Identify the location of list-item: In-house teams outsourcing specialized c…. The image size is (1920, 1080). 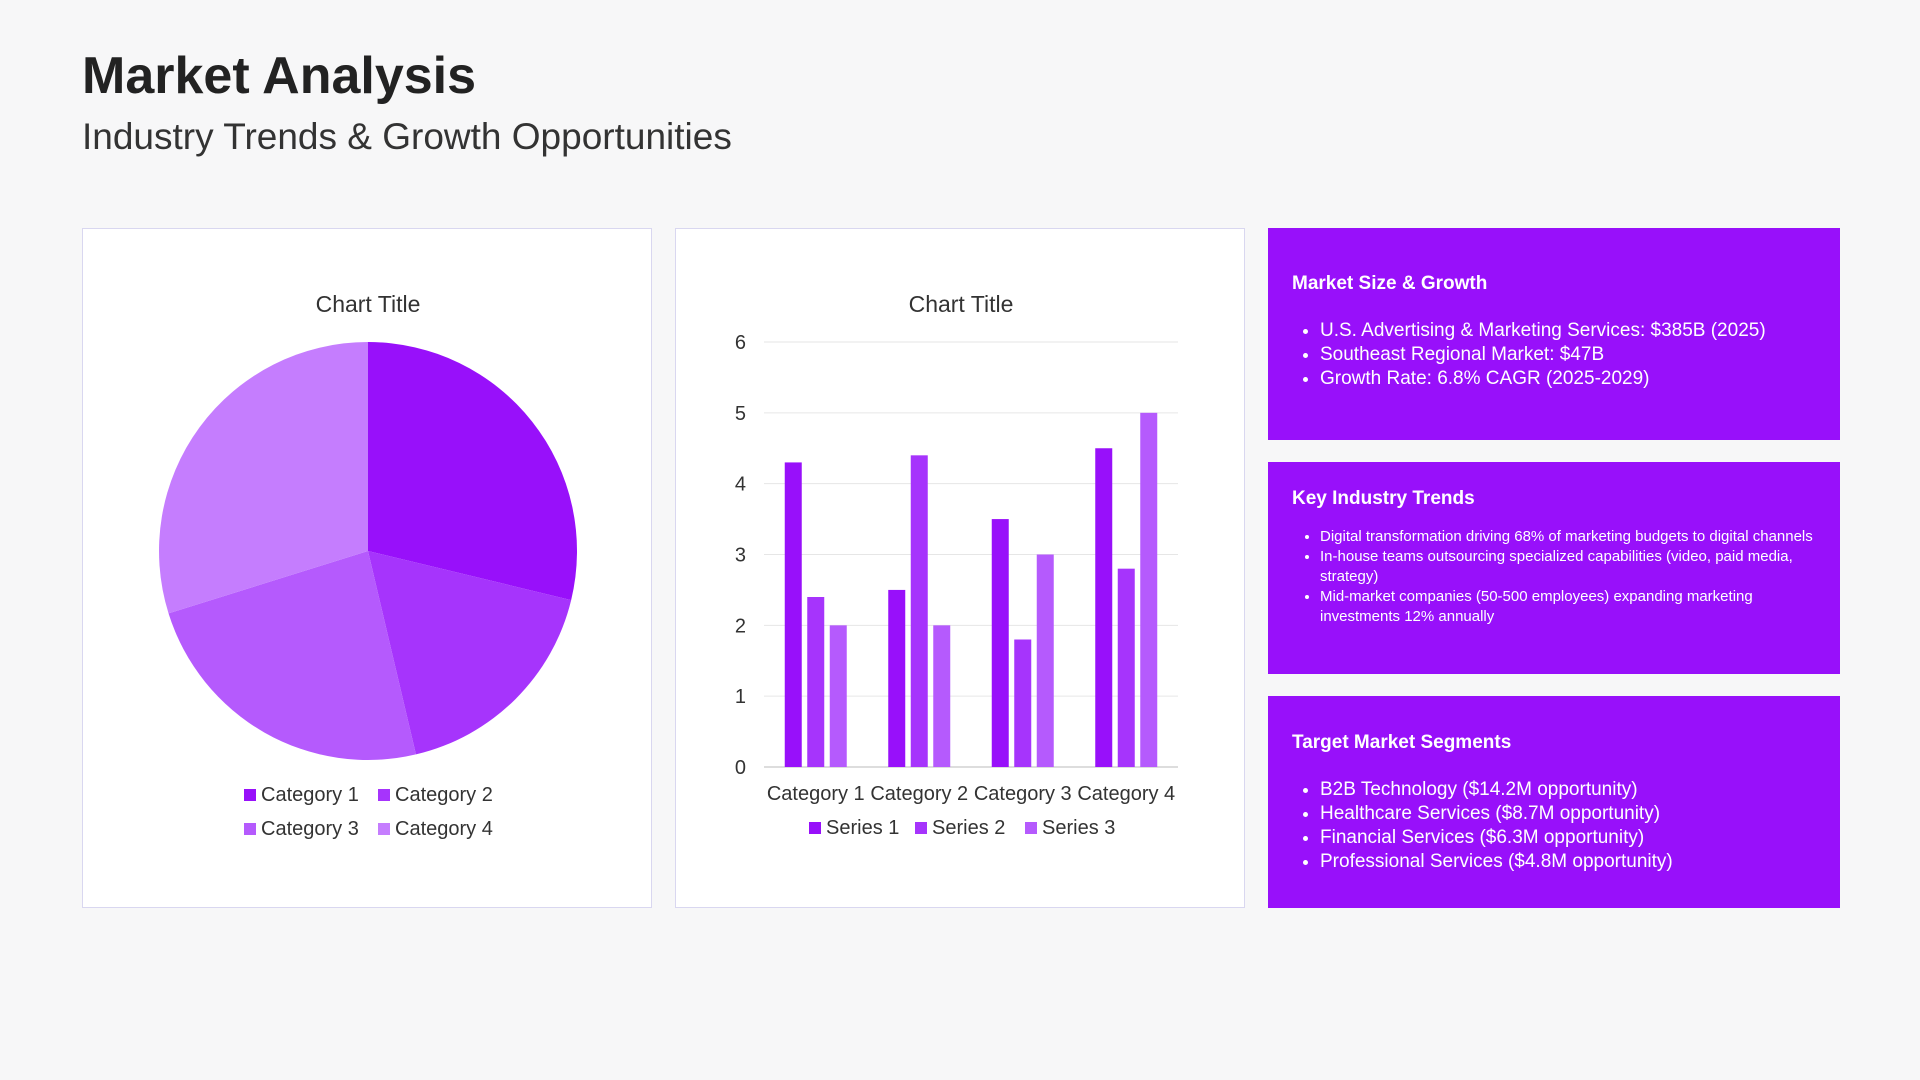
(1568, 567).